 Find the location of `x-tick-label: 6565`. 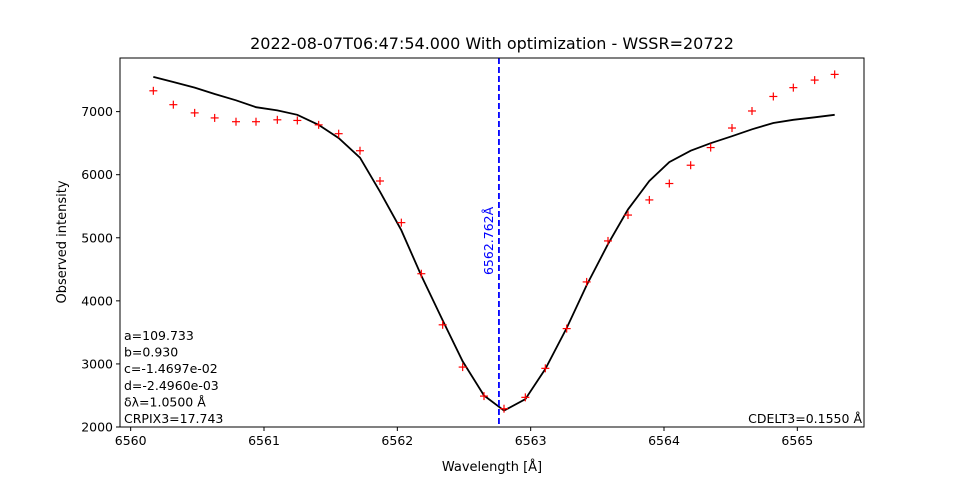

x-tick-label: 6565 is located at coordinates (797, 440).